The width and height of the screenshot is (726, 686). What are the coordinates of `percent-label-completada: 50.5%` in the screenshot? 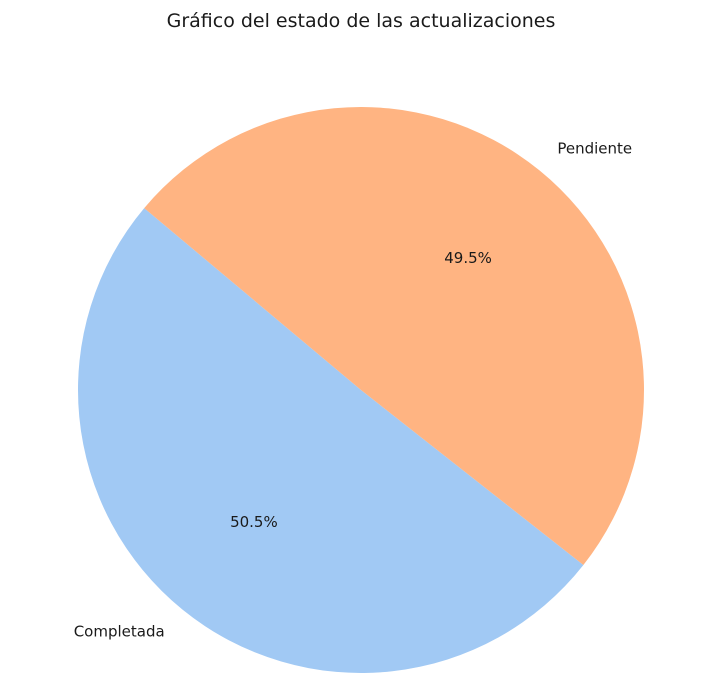 It's located at (254, 522).